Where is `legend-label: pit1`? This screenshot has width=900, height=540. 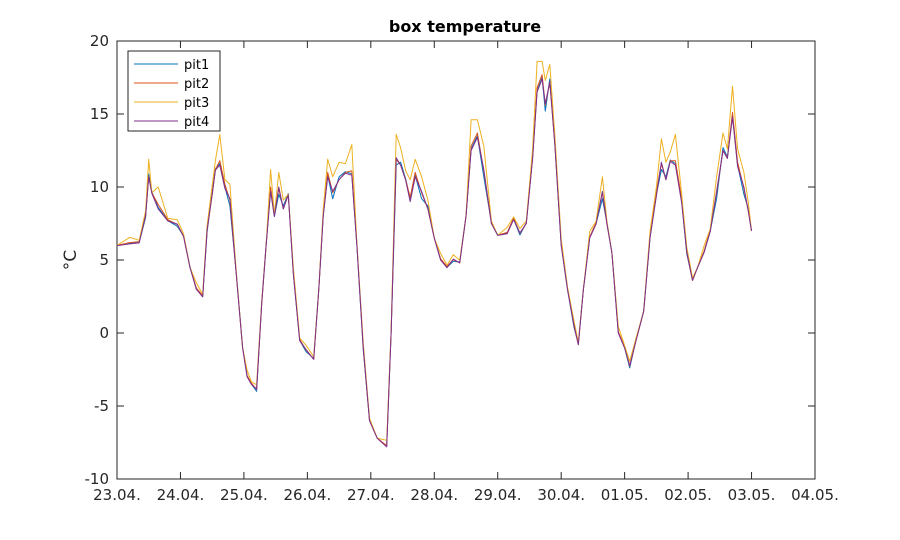 legend-label: pit1 is located at coordinates (196, 65).